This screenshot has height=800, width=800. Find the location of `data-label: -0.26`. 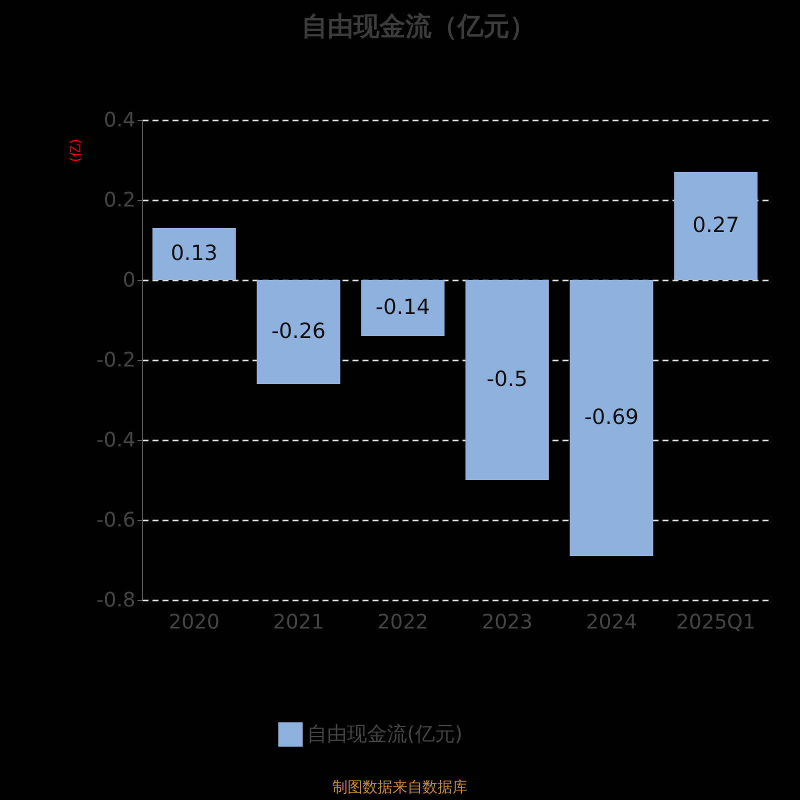

data-label: -0.26 is located at coordinates (298, 331).